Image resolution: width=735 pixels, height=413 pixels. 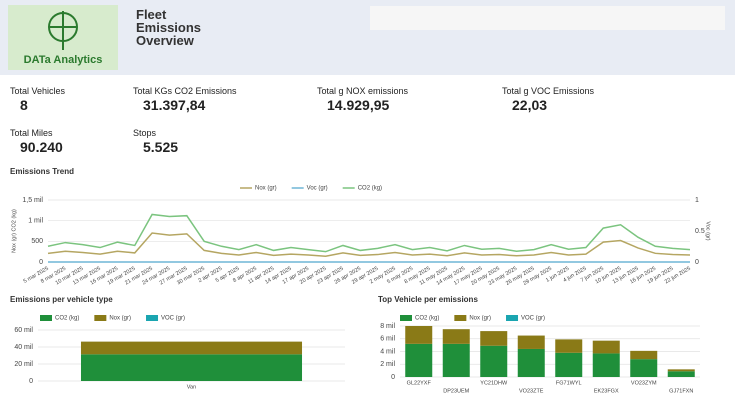 I want to click on legend-label: Voc (gr), so click(x=317, y=189).